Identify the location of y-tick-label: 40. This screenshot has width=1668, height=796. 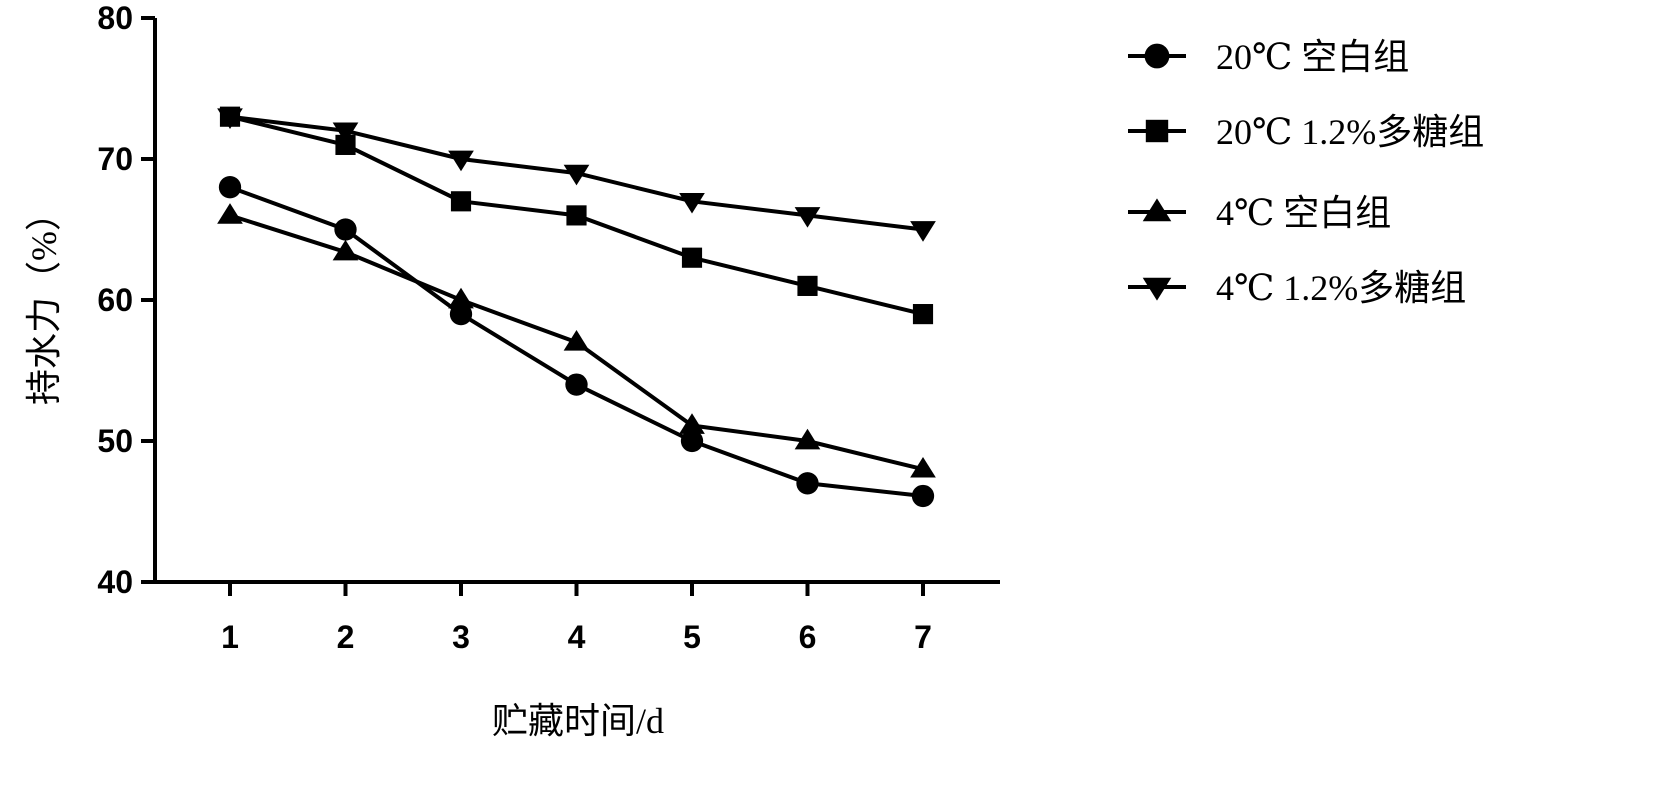
(115, 582).